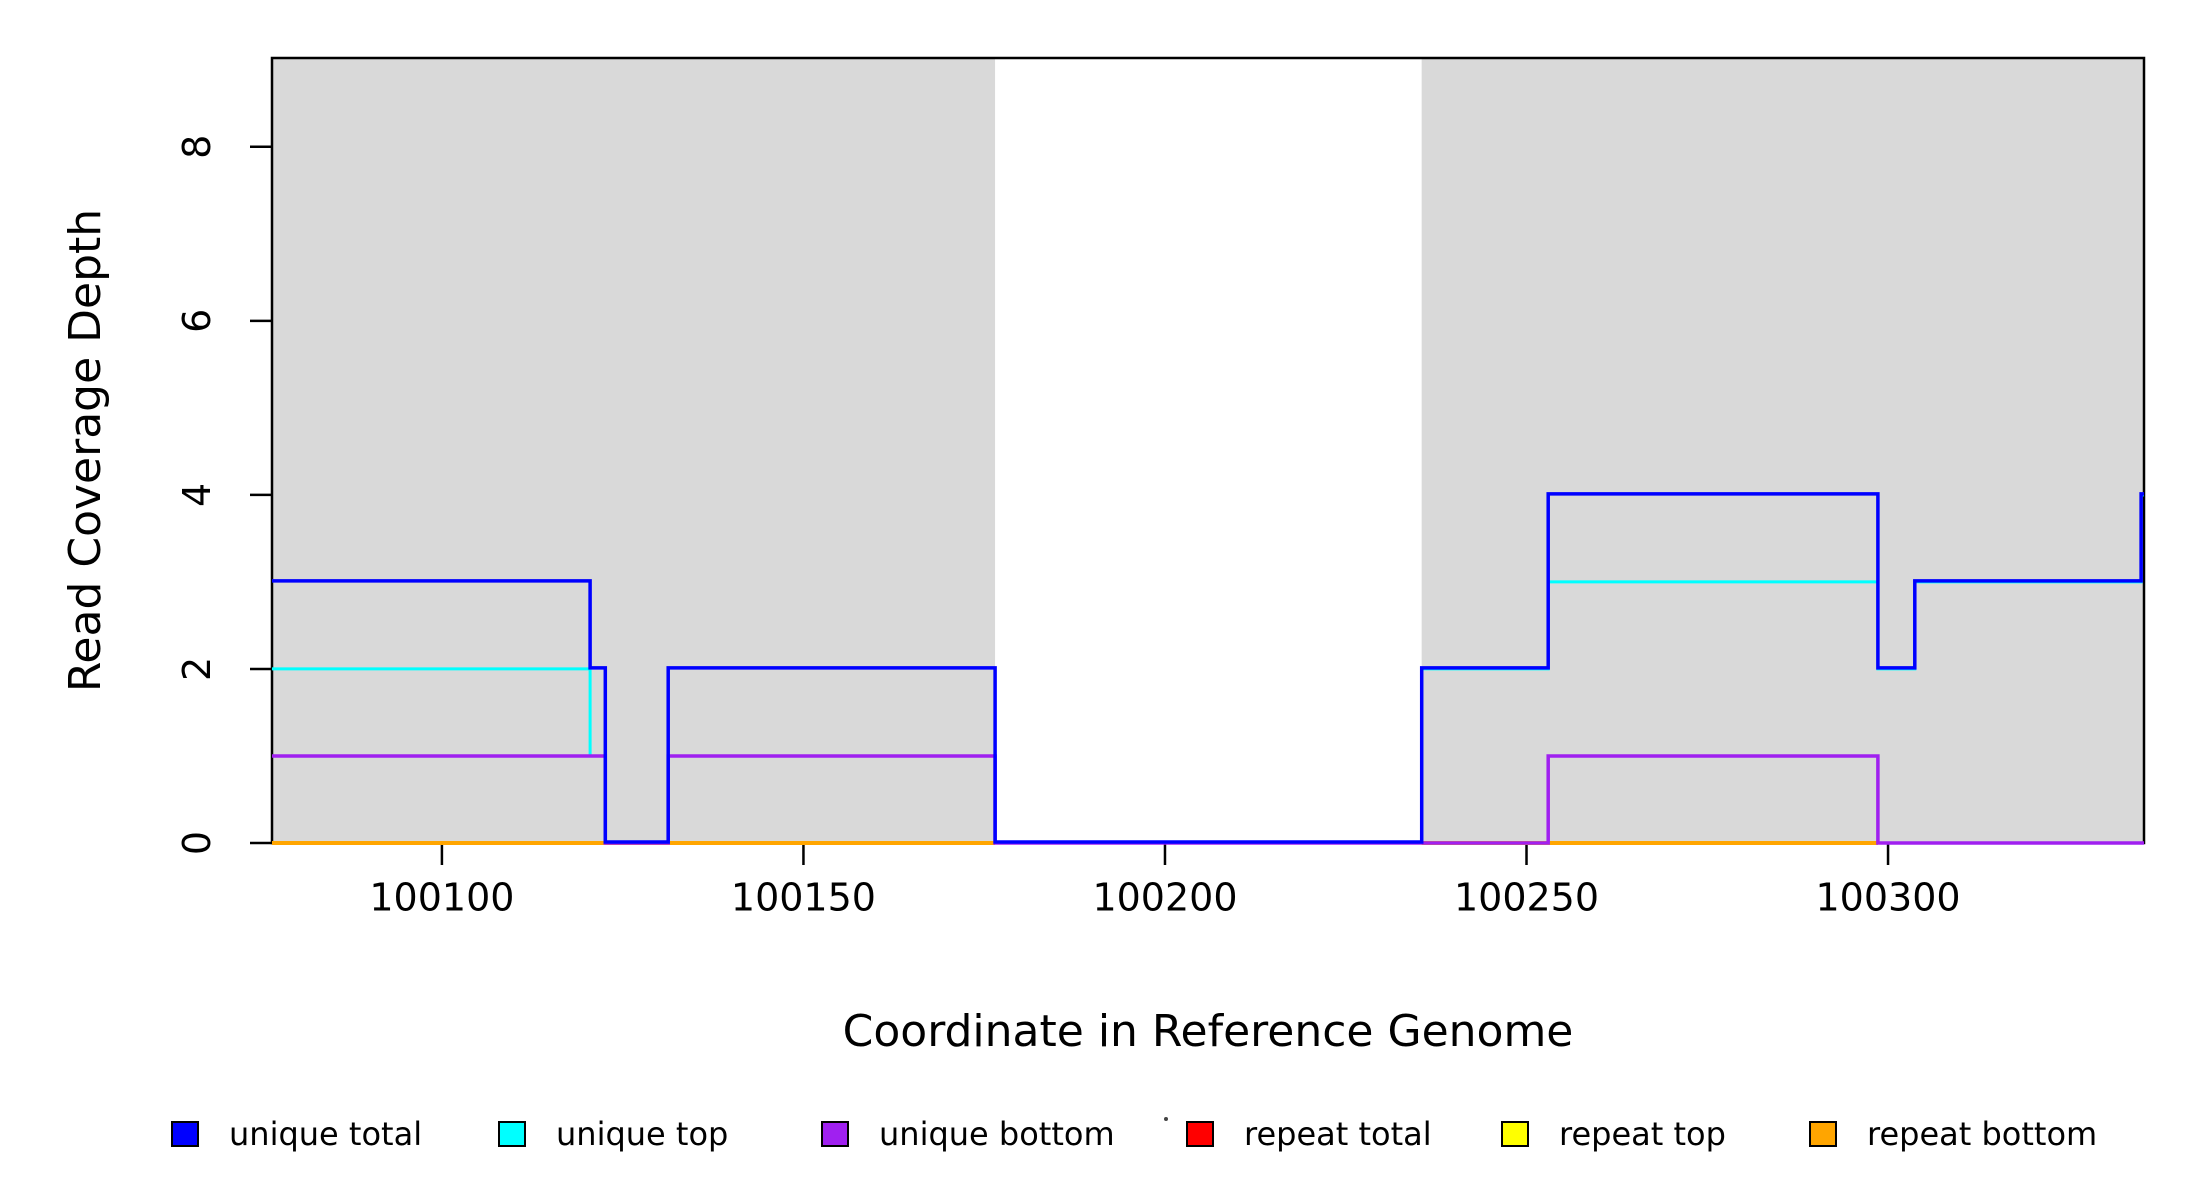  Describe the element at coordinates (1208, 1031) in the screenshot. I see `x-axis-title: Coordinate in Reference Genome` at that location.